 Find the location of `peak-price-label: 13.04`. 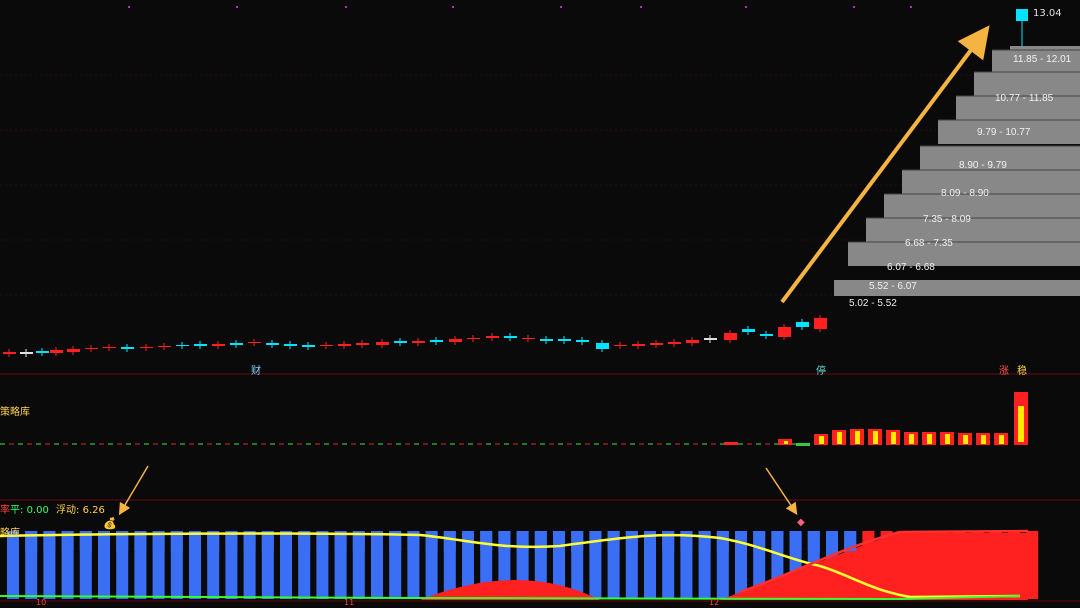

peak-price-label: 13.04 is located at coordinates (1047, 13).